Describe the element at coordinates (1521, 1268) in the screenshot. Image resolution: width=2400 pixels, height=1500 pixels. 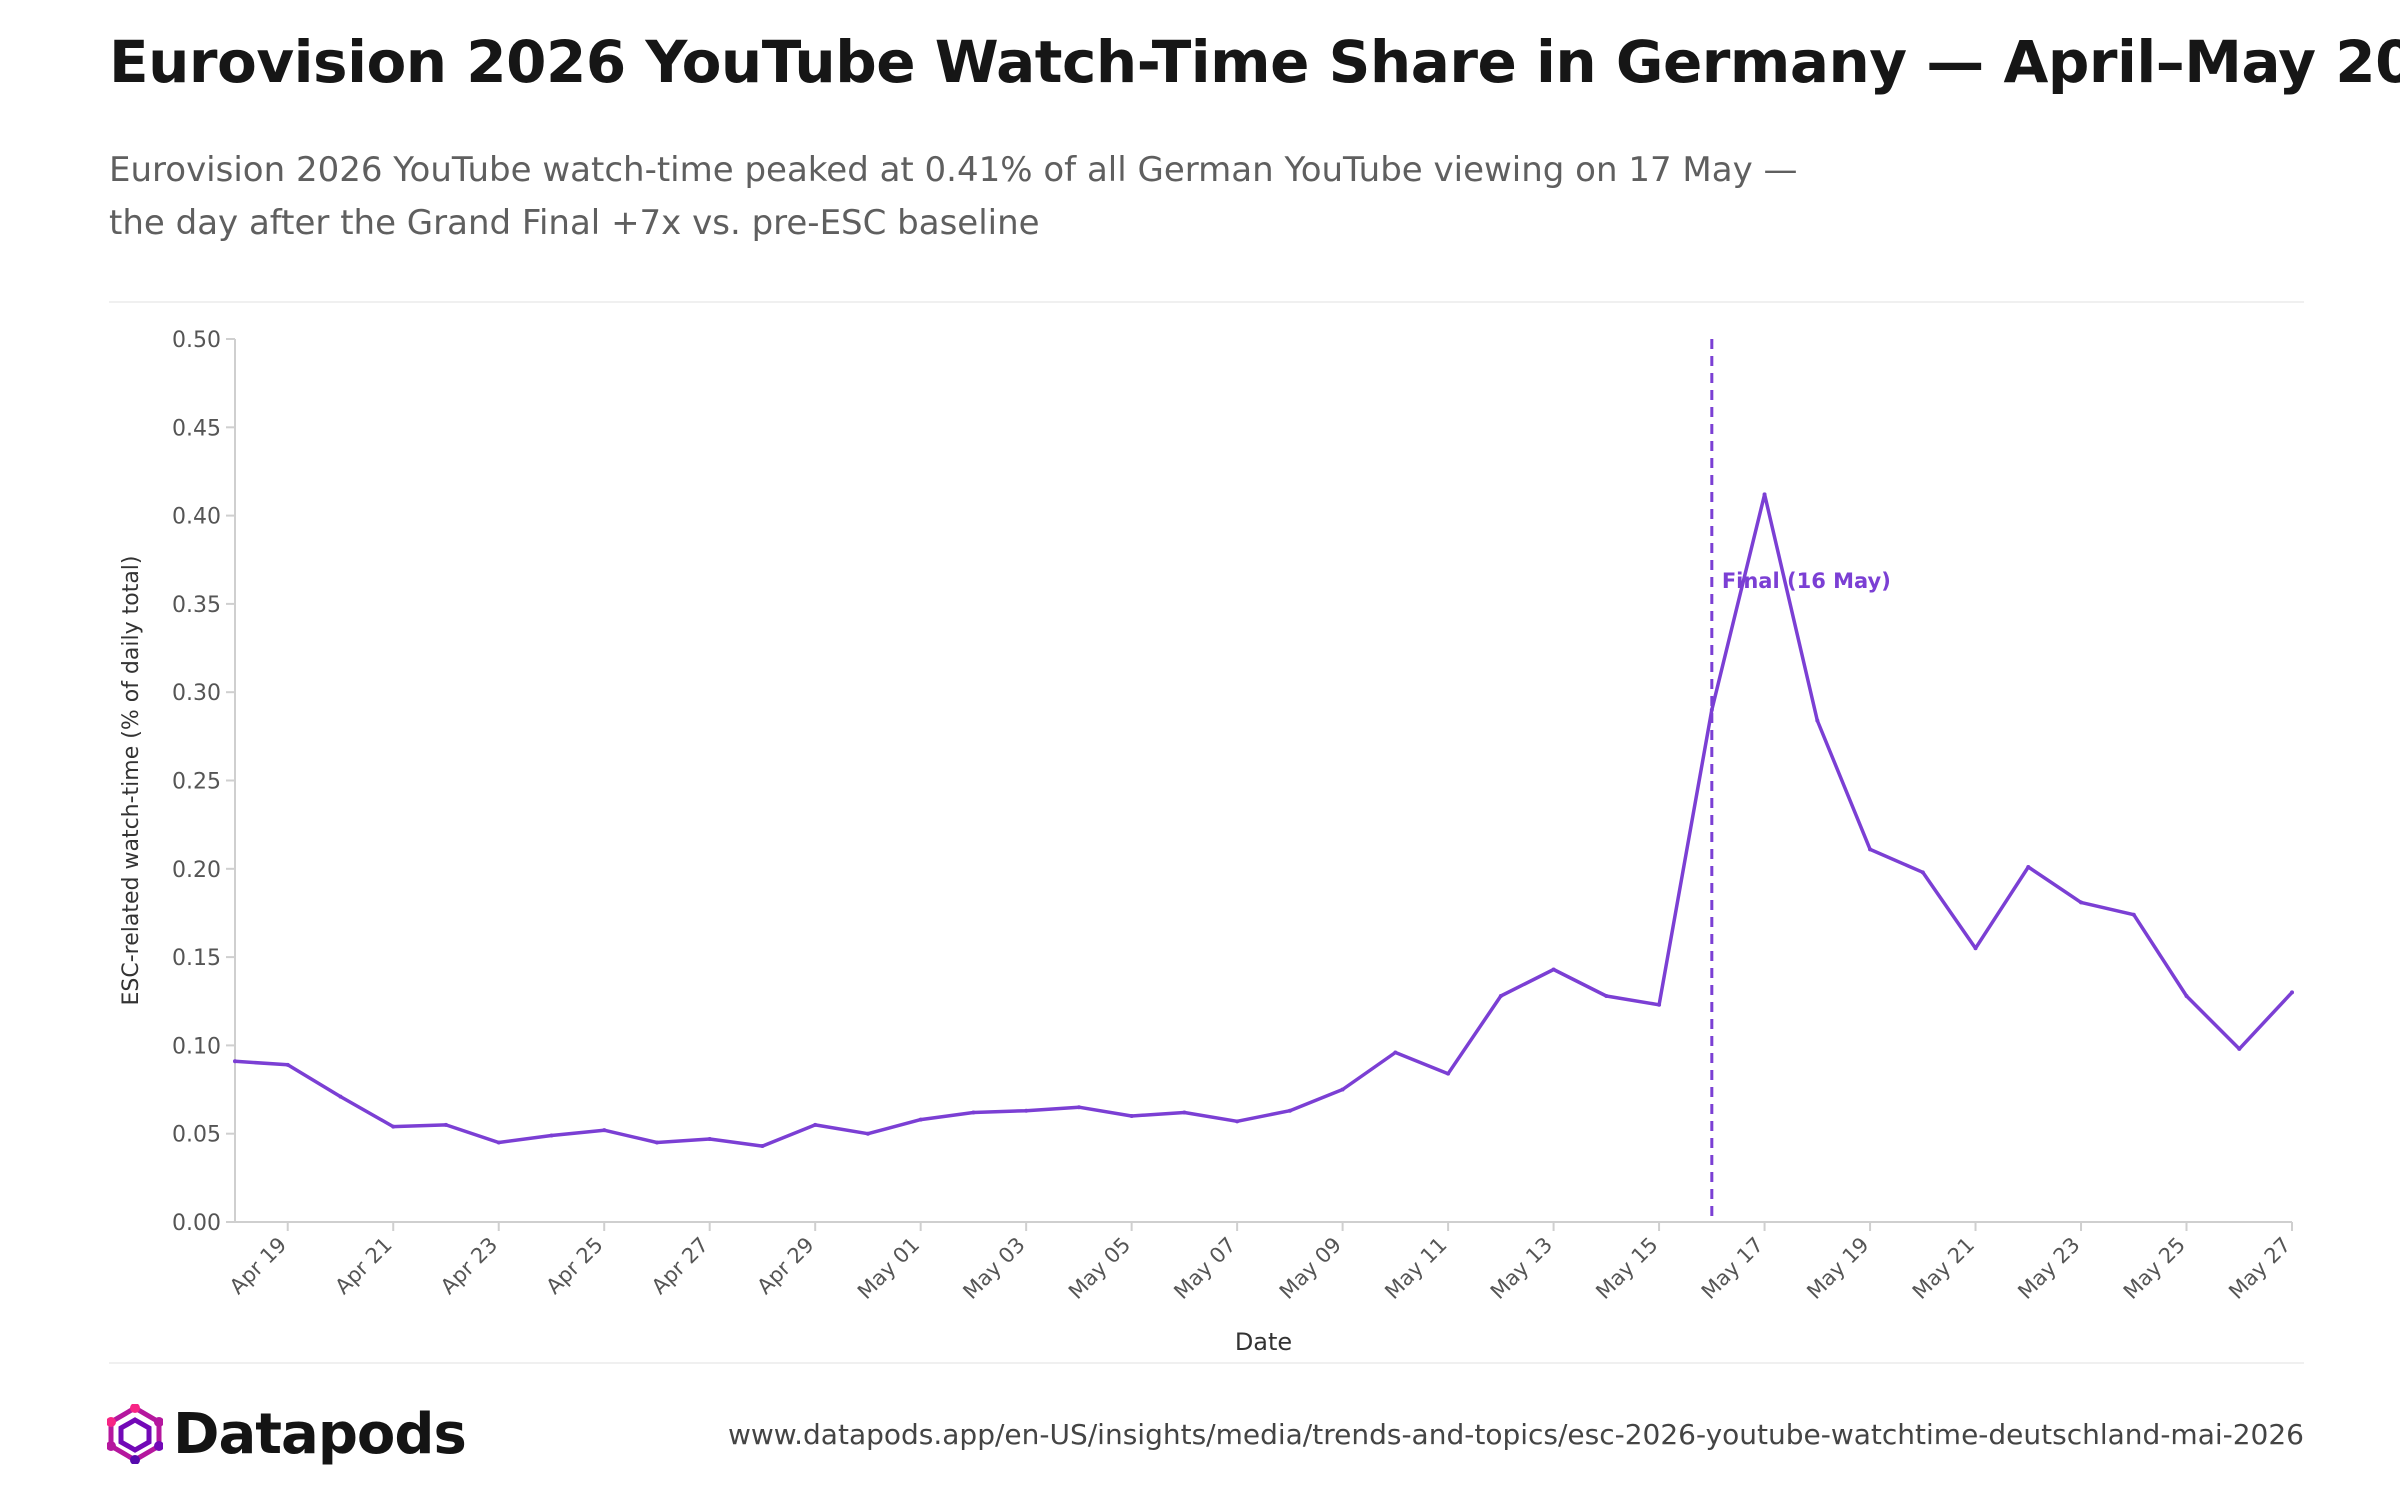
I see `x-tick-label: May 13` at that location.